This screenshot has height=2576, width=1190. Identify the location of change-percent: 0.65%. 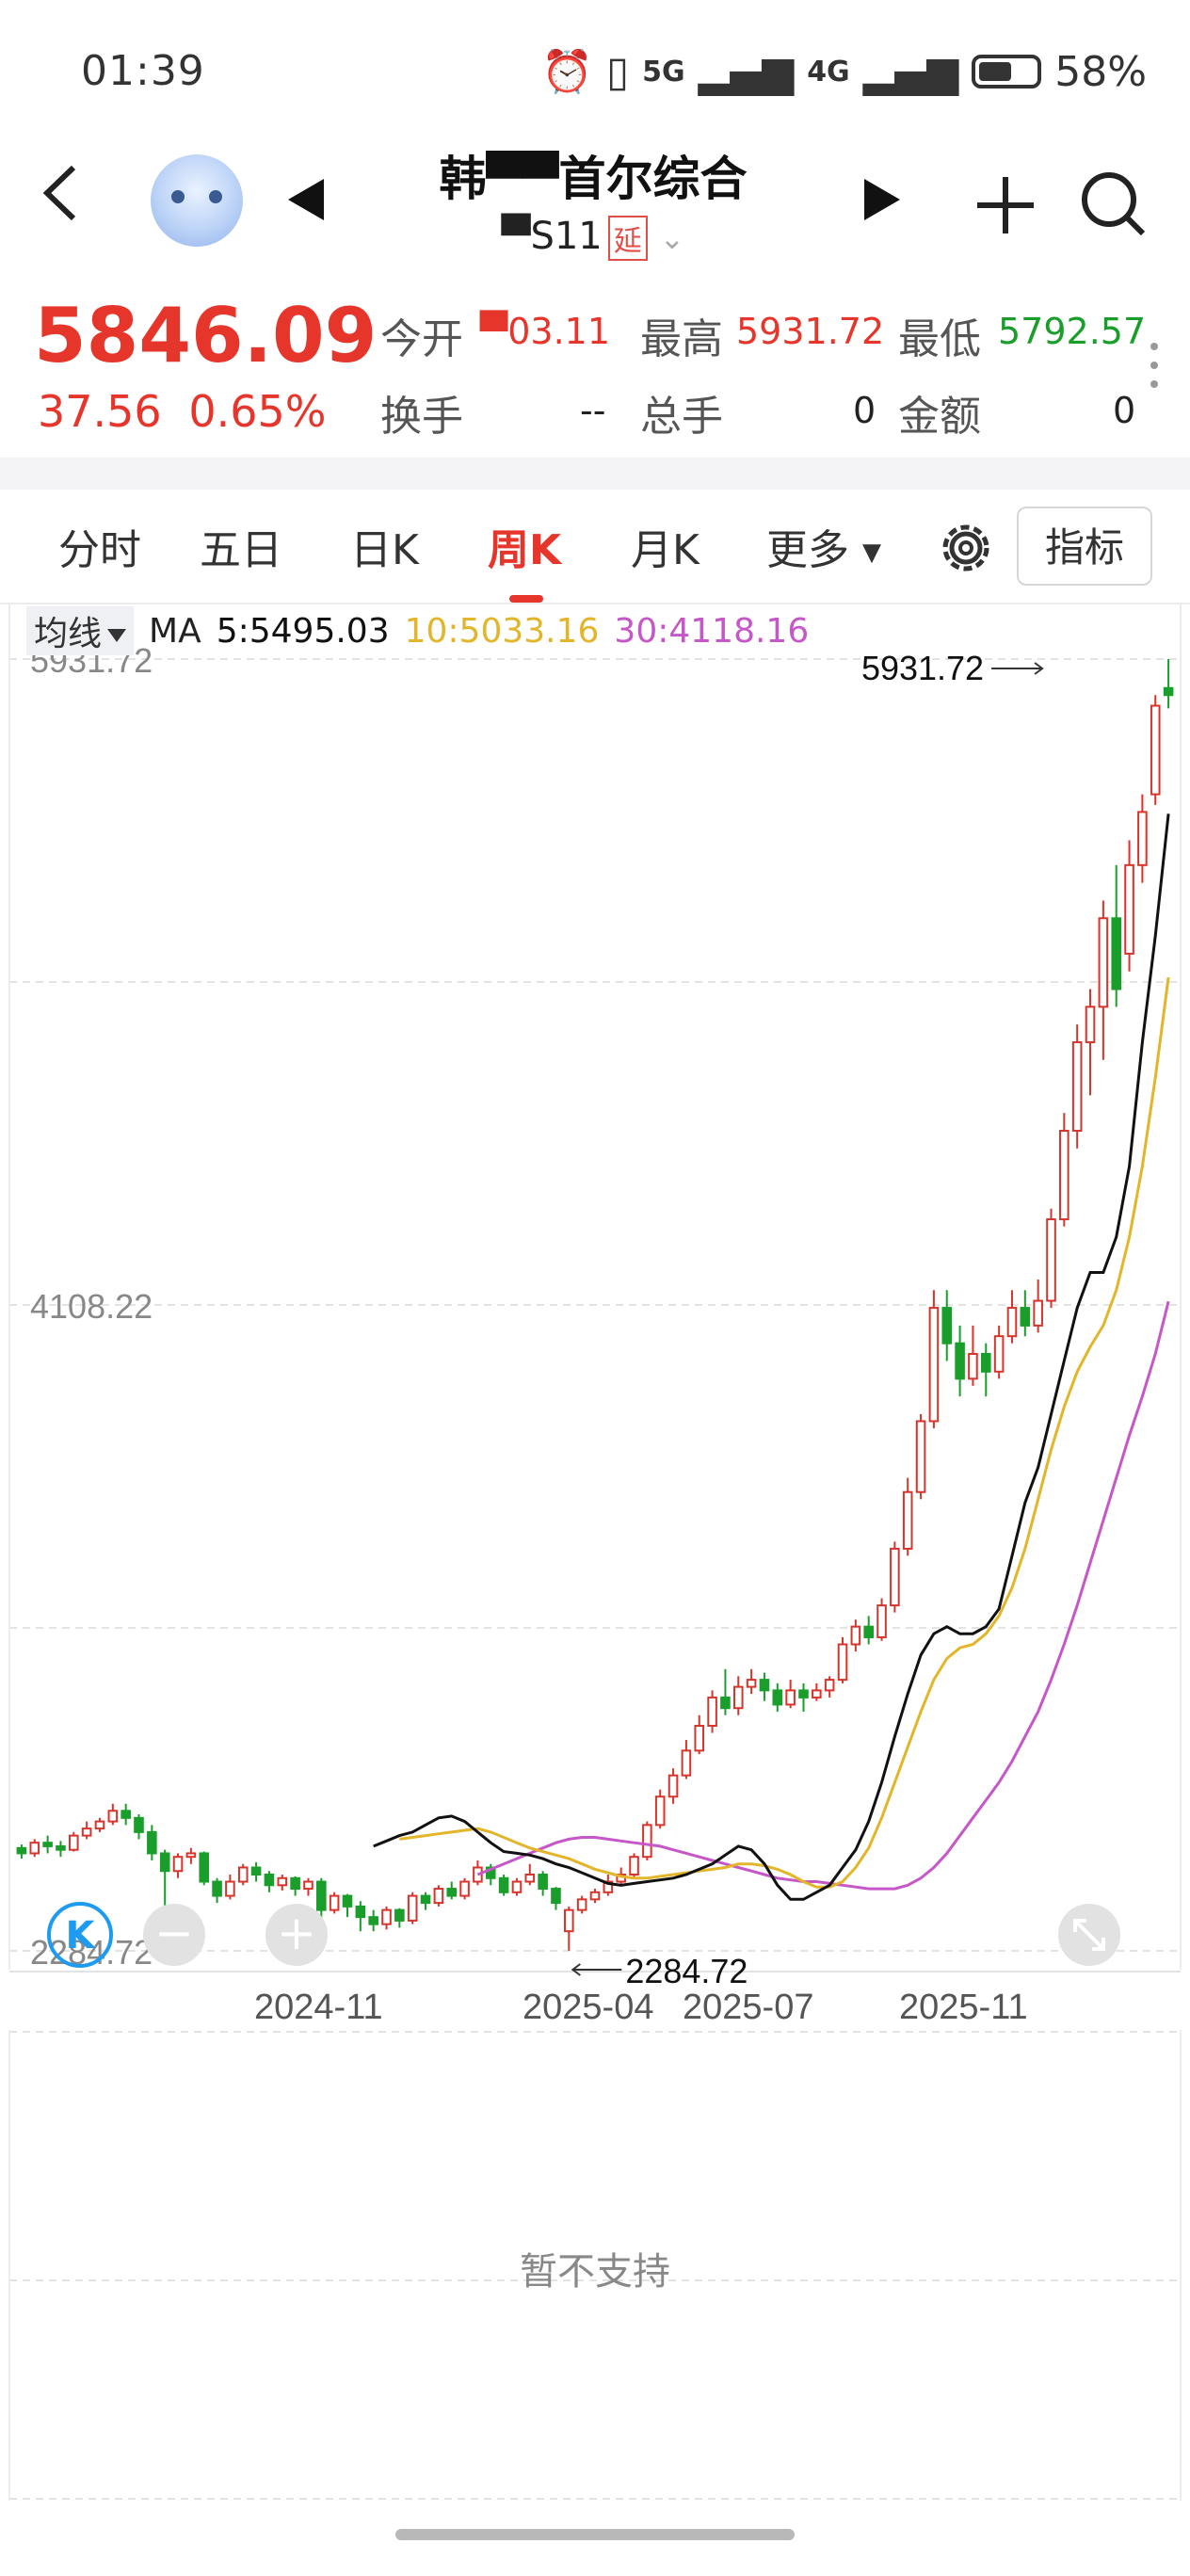
(257, 411).